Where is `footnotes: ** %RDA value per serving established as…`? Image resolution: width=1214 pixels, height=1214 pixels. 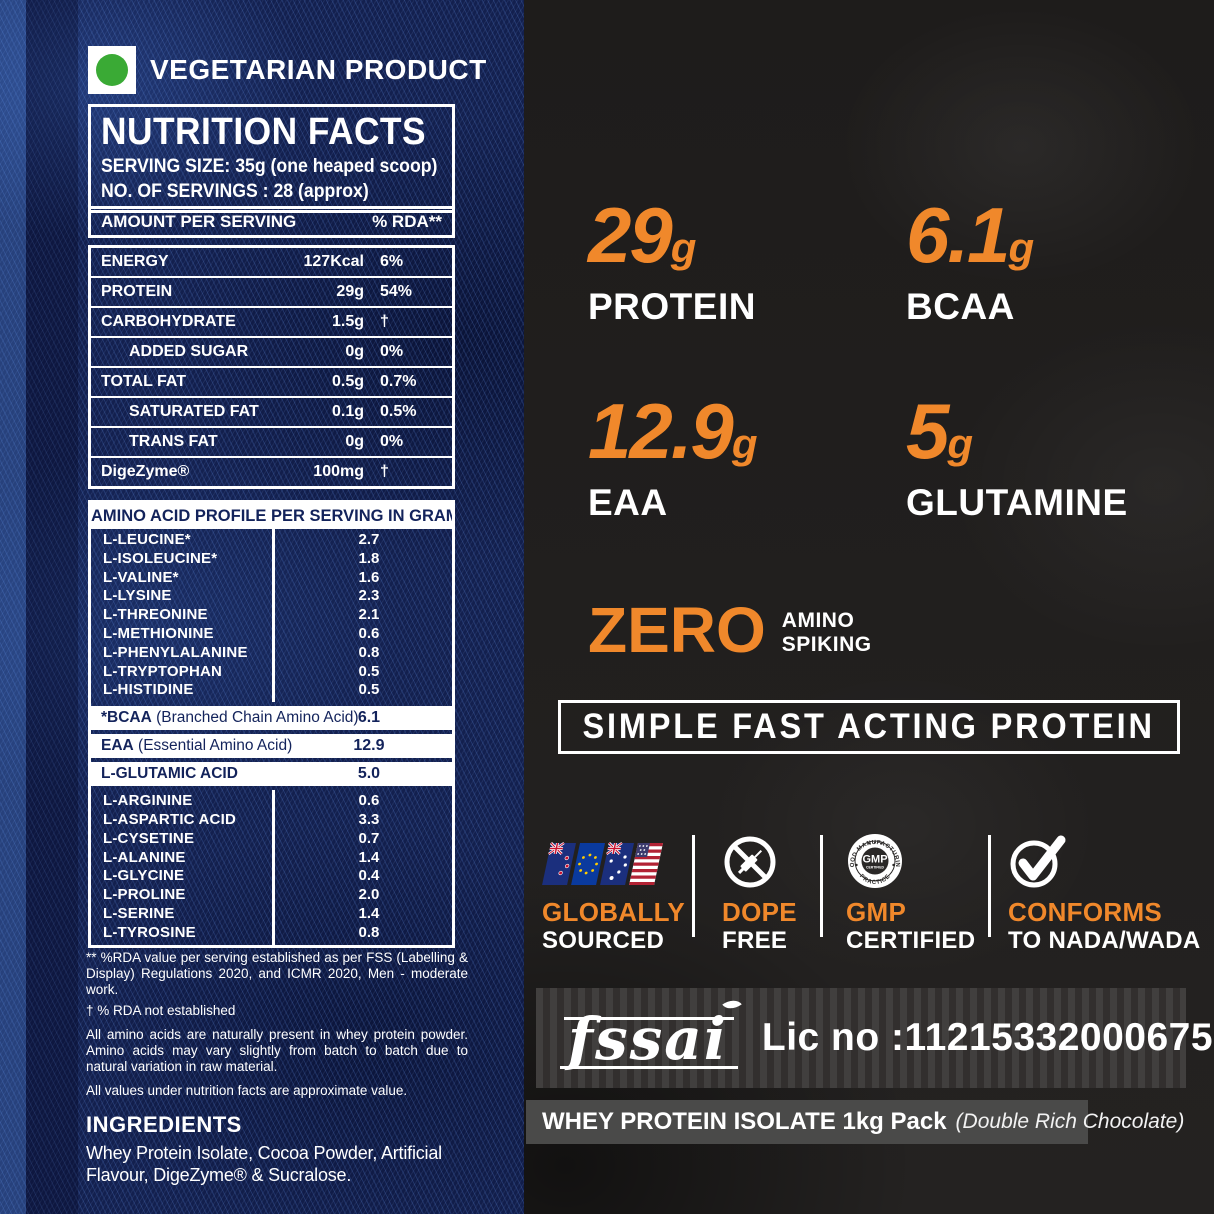
footnotes: ** %RDA value per serving established as… is located at coordinates (277, 1068).